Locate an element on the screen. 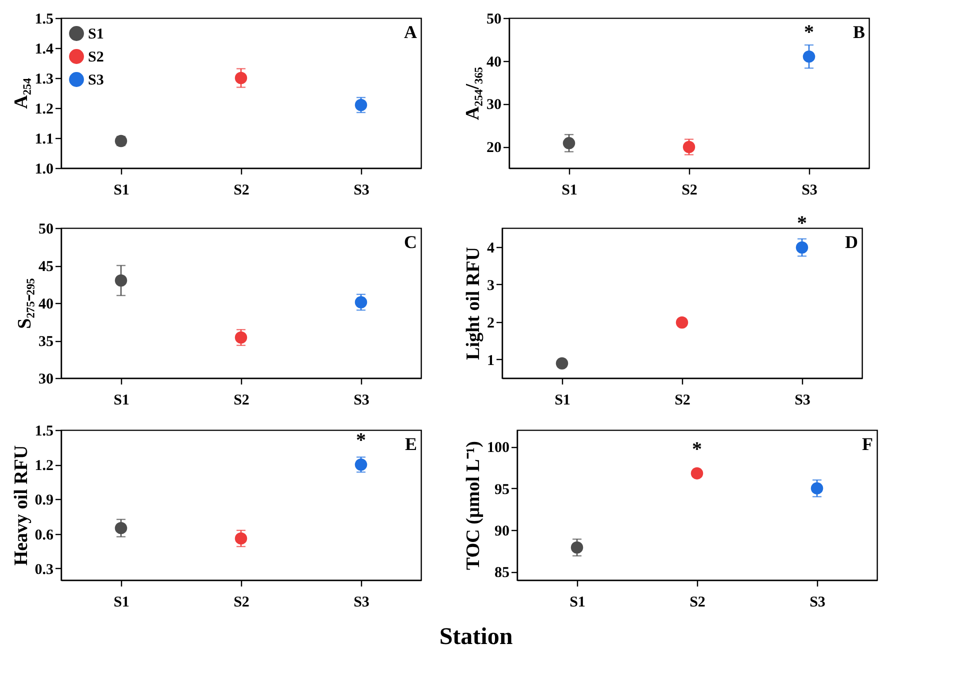 Image resolution: width=968 pixels, height=681 pixels. y-tick-label: 35 is located at coordinates (46, 342).